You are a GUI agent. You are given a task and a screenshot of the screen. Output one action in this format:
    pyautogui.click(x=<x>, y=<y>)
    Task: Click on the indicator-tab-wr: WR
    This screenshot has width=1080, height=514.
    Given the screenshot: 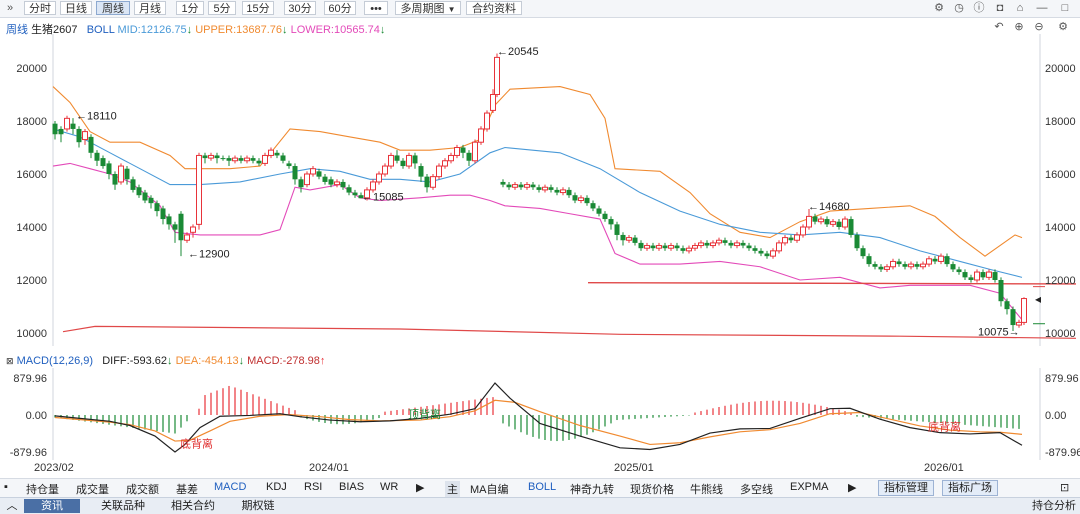 What is the action you would take?
    pyautogui.click(x=389, y=487)
    